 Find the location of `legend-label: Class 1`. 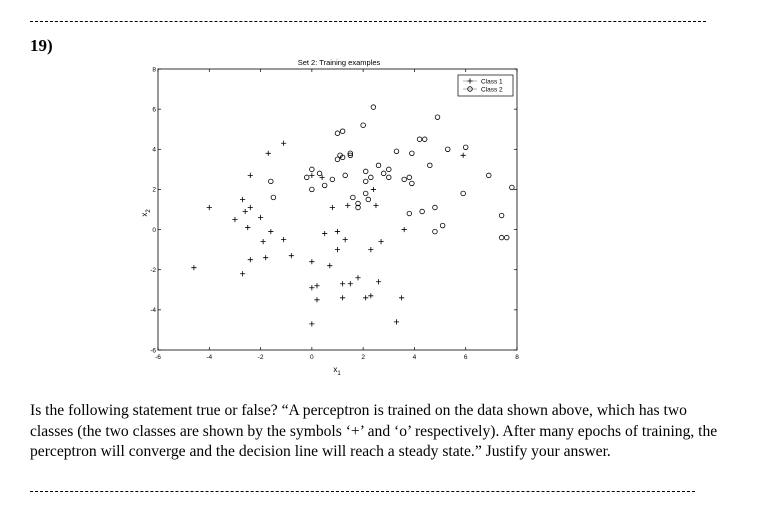

legend-label: Class 1 is located at coordinates (492, 81).